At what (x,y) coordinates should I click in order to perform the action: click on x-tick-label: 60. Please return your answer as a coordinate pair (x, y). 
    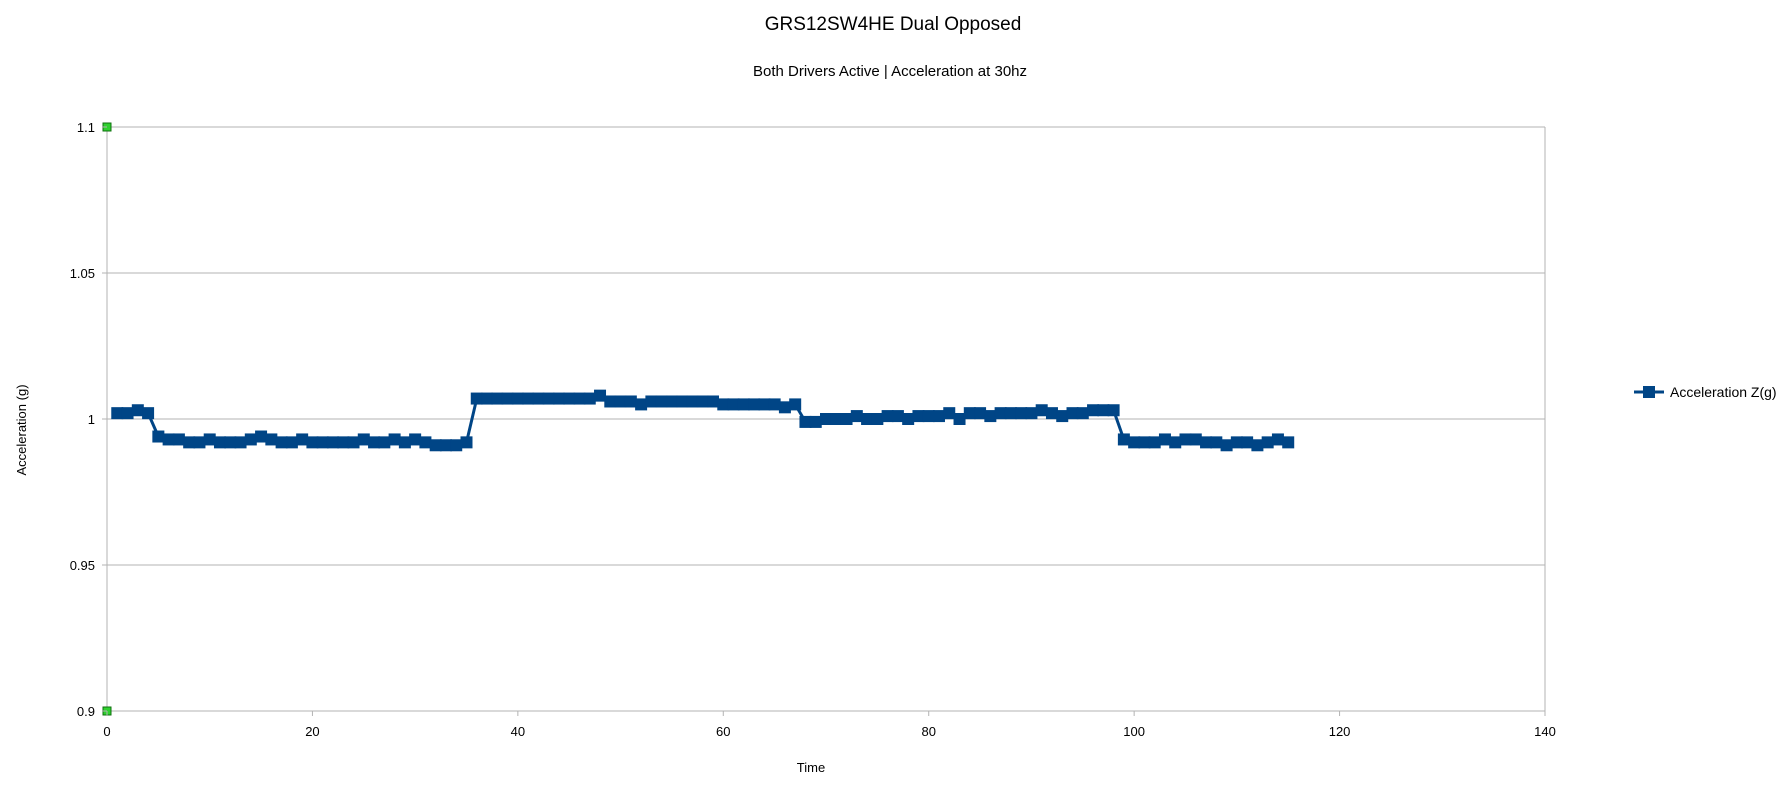
    Looking at the image, I should click on (723, 731).